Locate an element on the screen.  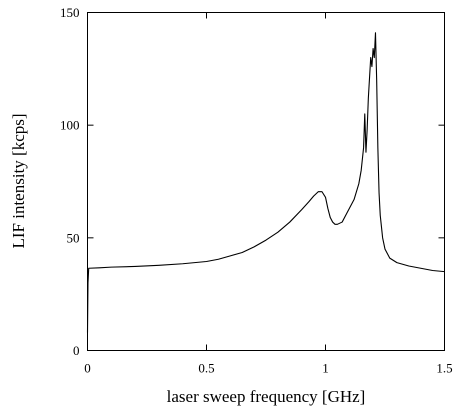
y-tick-label: 100 is located at coordinates (70, 125).